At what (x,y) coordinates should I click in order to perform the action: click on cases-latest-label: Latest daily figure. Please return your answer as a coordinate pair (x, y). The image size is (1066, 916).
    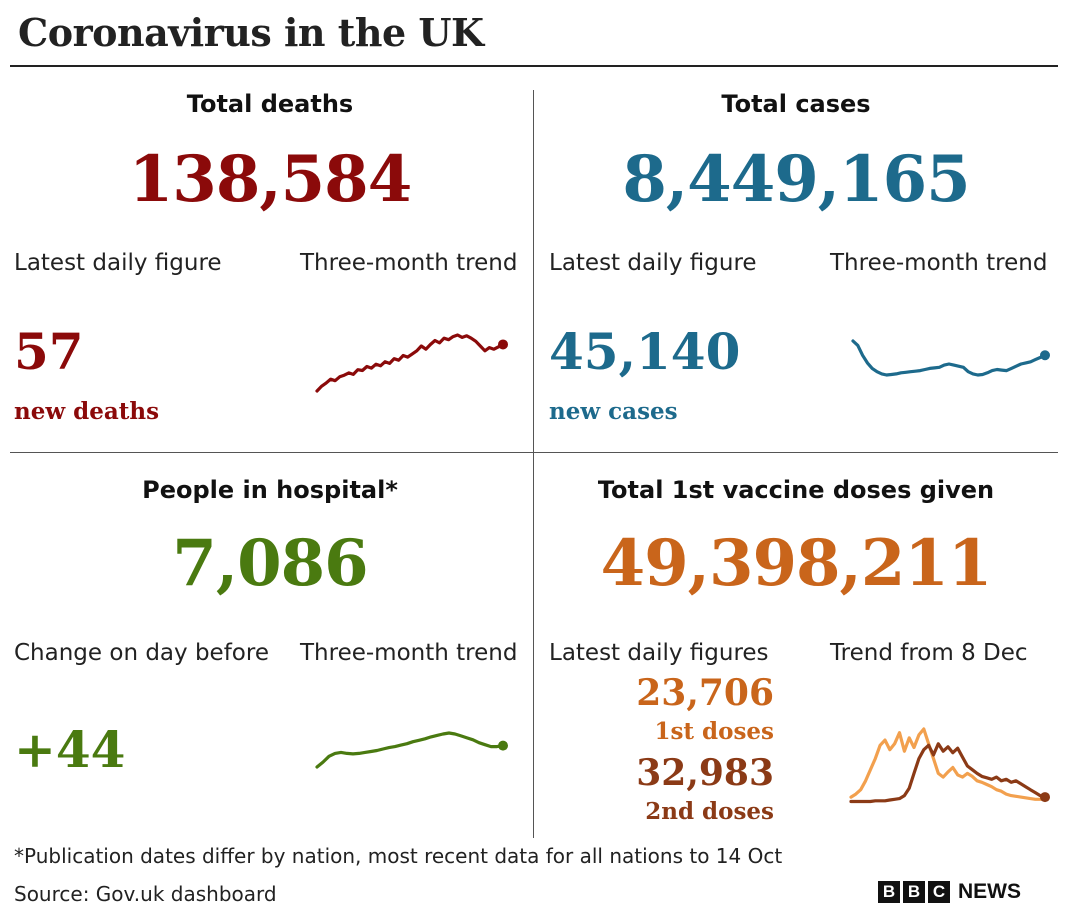
    Looking at the image, I should click on (653, 263).